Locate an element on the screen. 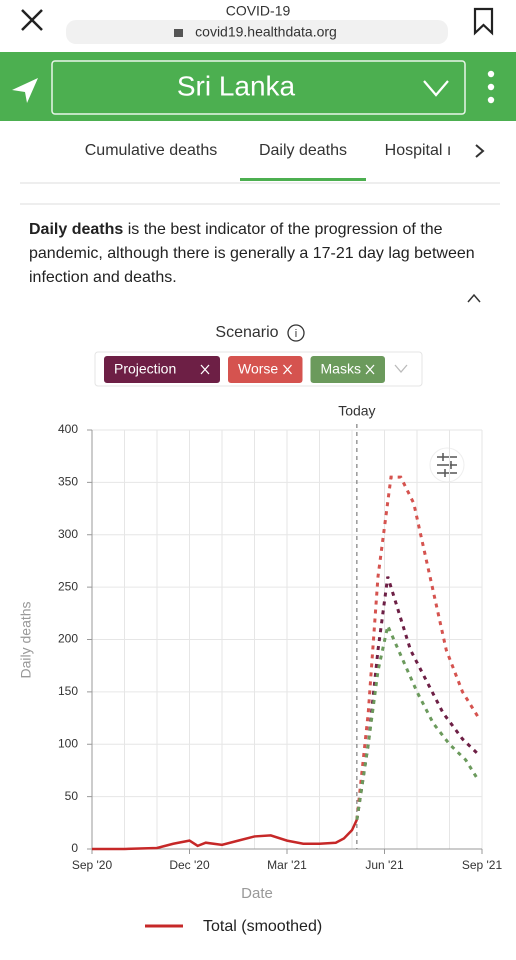  location-name: Sri Lanka is located at coordinates (236, 85).